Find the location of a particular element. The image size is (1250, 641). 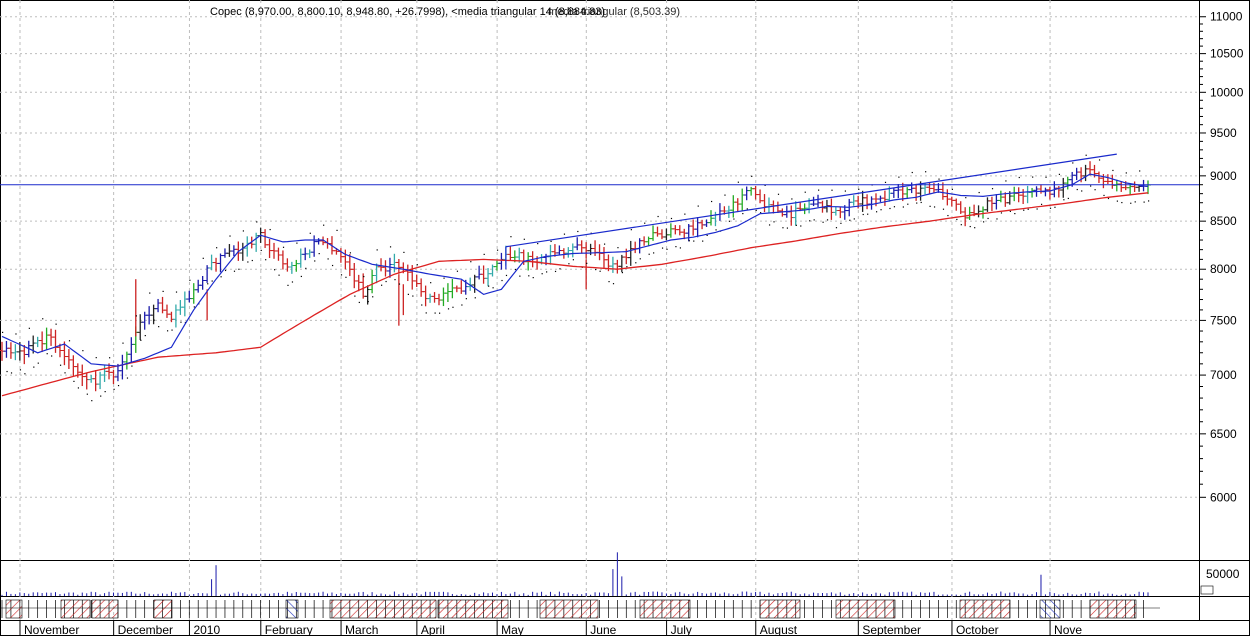

volume-scale-box is located at coordinates (1207, 590).